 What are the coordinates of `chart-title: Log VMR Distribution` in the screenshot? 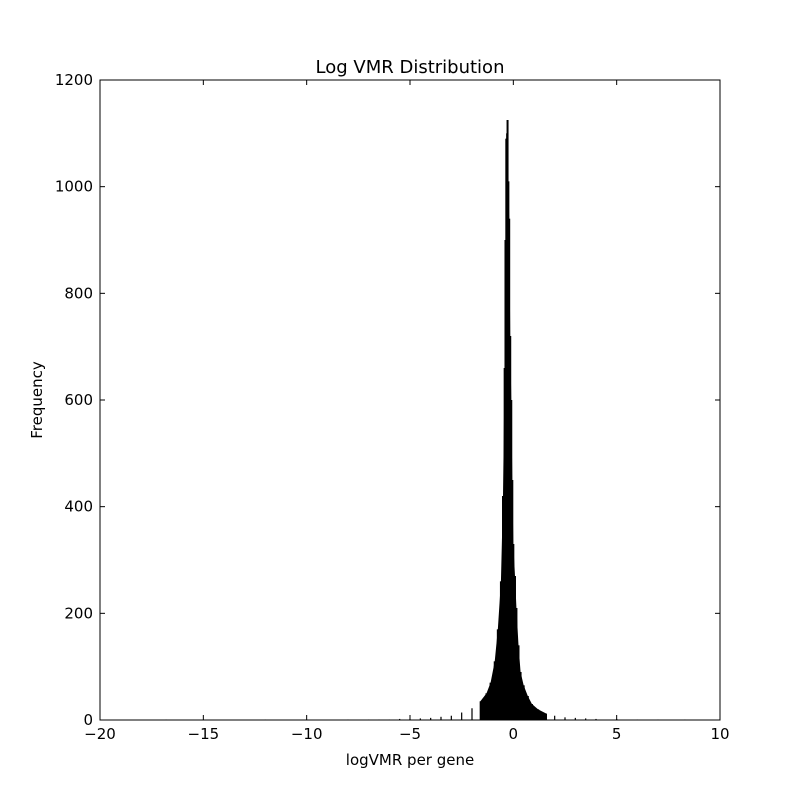 It's located at (410, 67).